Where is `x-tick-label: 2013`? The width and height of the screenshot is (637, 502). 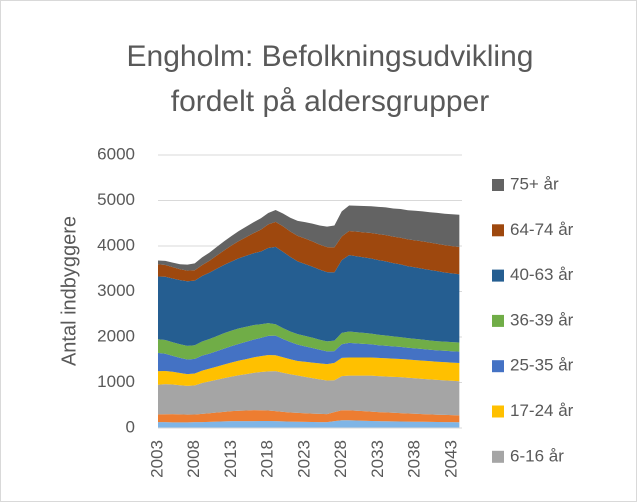 x-tick-label: 2013 is located at coordinates (230, 459).